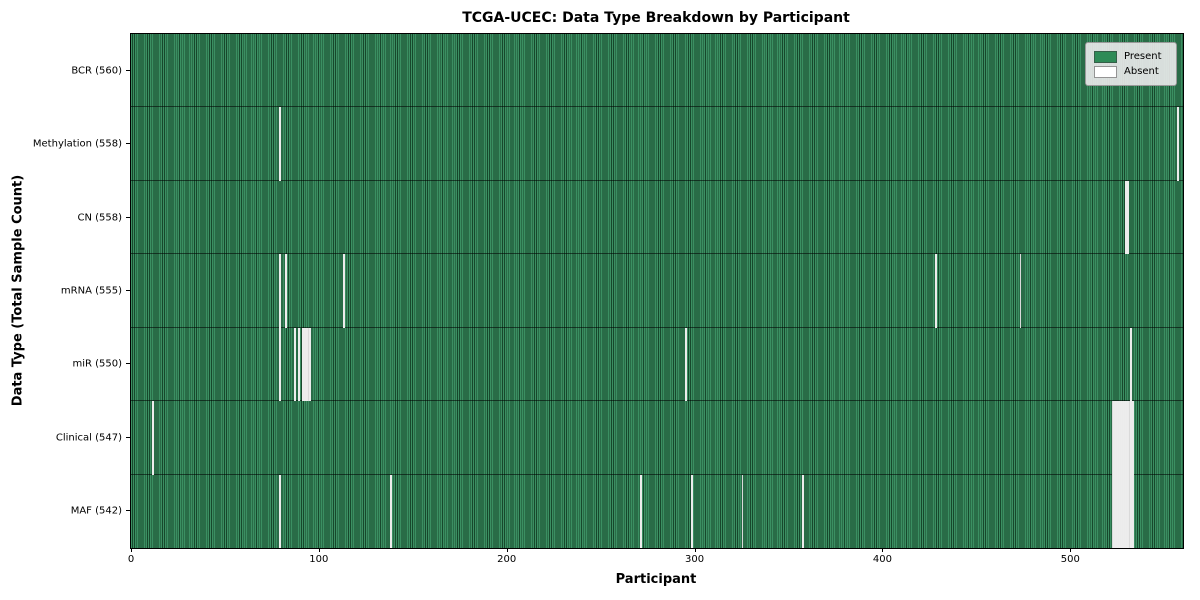 The height and width of the screenshot is (600, 1200). Describe the element at coordinates (657, 511) in the screenshot. I see `heatmap-row-maf` at that location.